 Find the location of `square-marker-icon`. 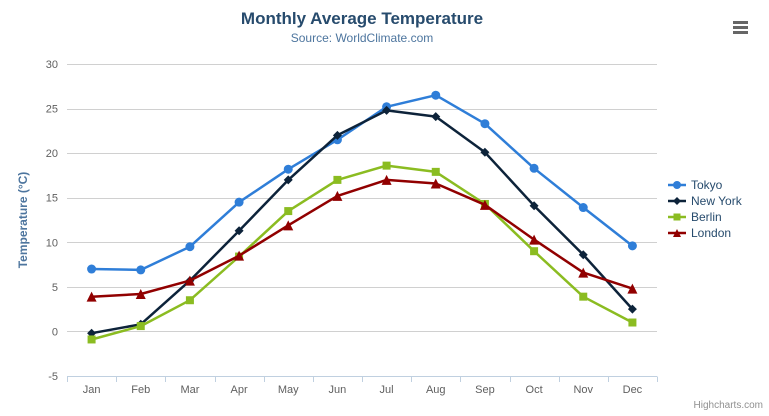

square-marker-icon is located at coordinates (677, 217).